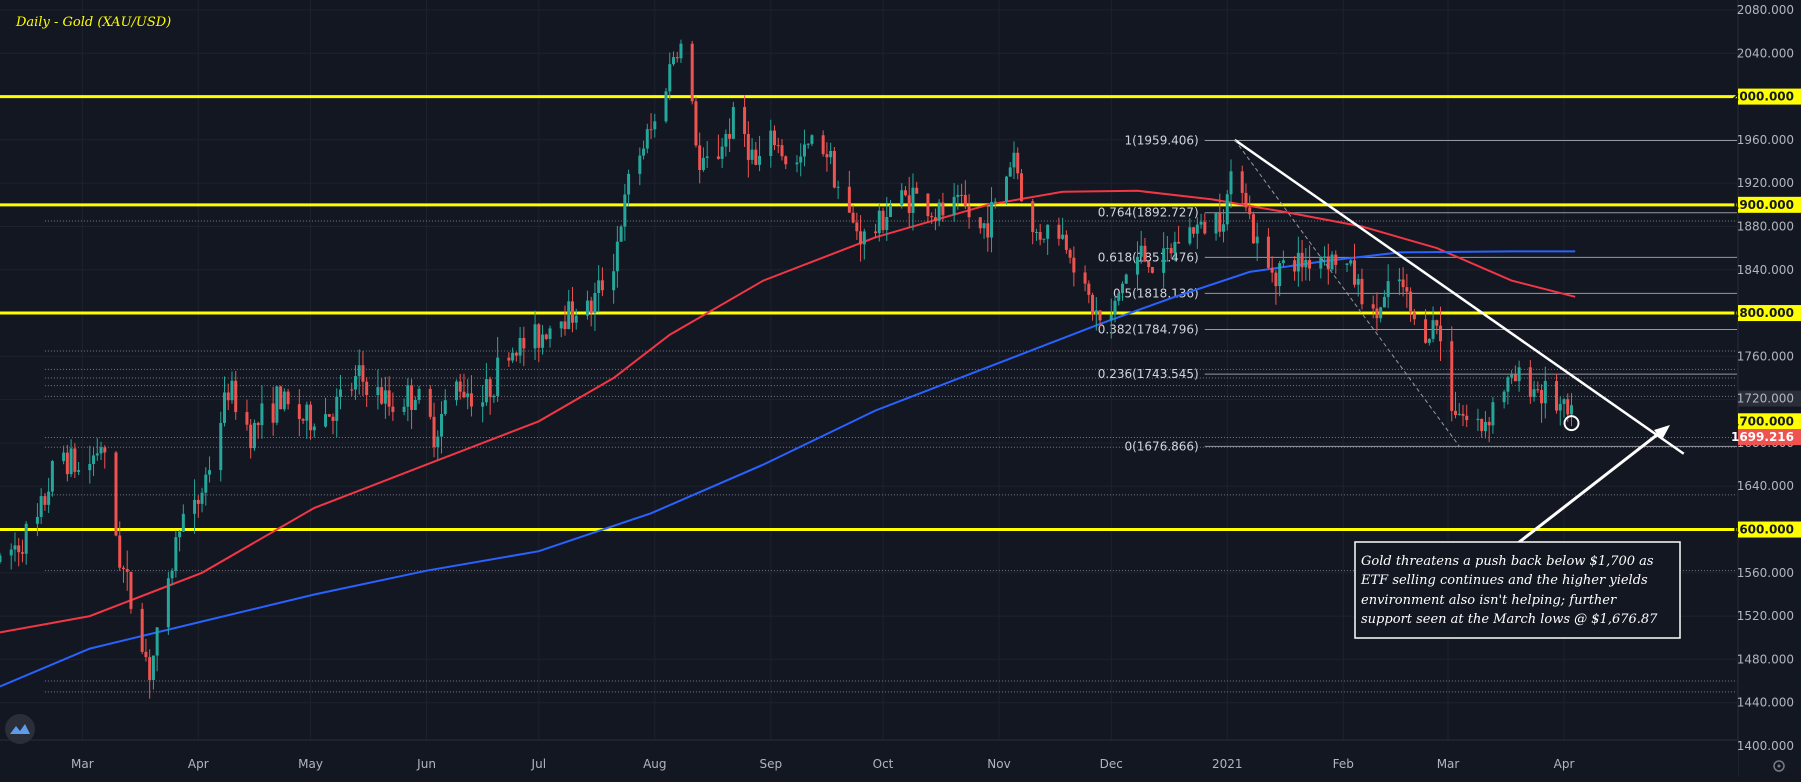 The height and width of the screenshot is (782, 1801). What do you see at coordinates (1762, 97) in the screenshot?
I see `level-tag-2000.000: 2000.000` at bounding box center [1762, 97].